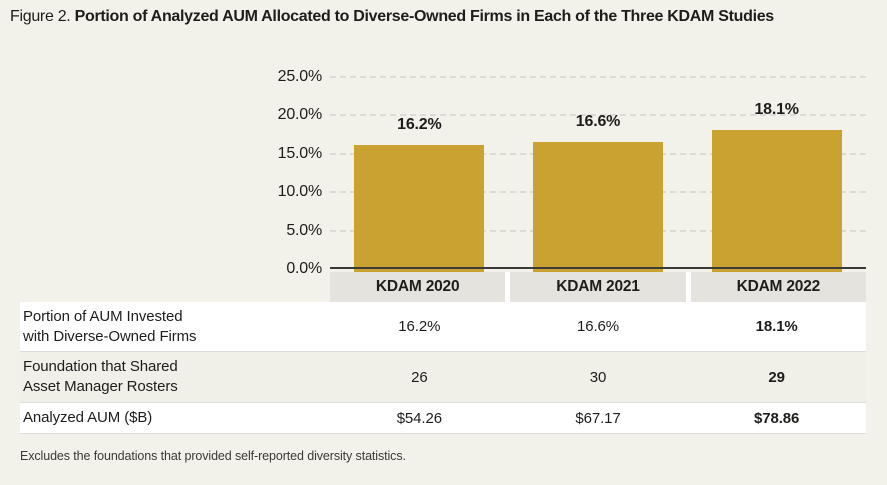 The width and height of the screenshot is (887, 485). Describe the element at coordinates (300, 153) in the screenshot. I see `y-axis-tick-label: 15.0%` at that location.